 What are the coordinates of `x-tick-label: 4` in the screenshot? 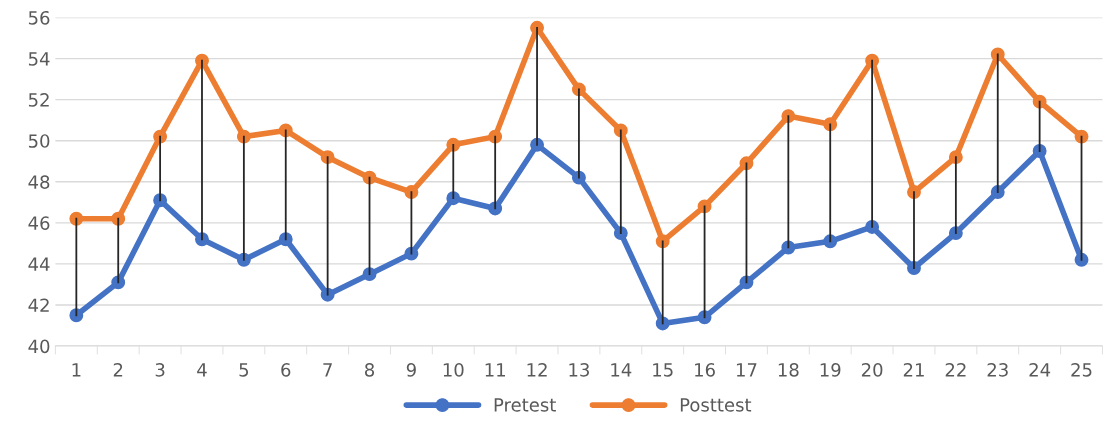 It's located at (202, 370).